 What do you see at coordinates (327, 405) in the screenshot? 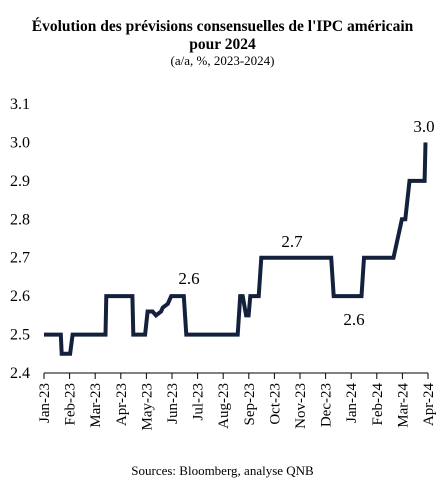
I see `x-tick-label: Dec-23` at bounding box center [327, 405].